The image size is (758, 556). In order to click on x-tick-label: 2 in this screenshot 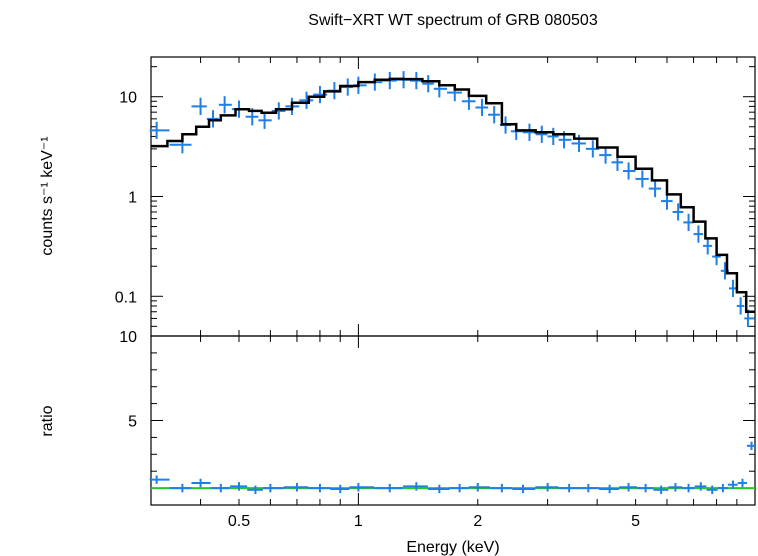, I will do `click(477, 521)`.